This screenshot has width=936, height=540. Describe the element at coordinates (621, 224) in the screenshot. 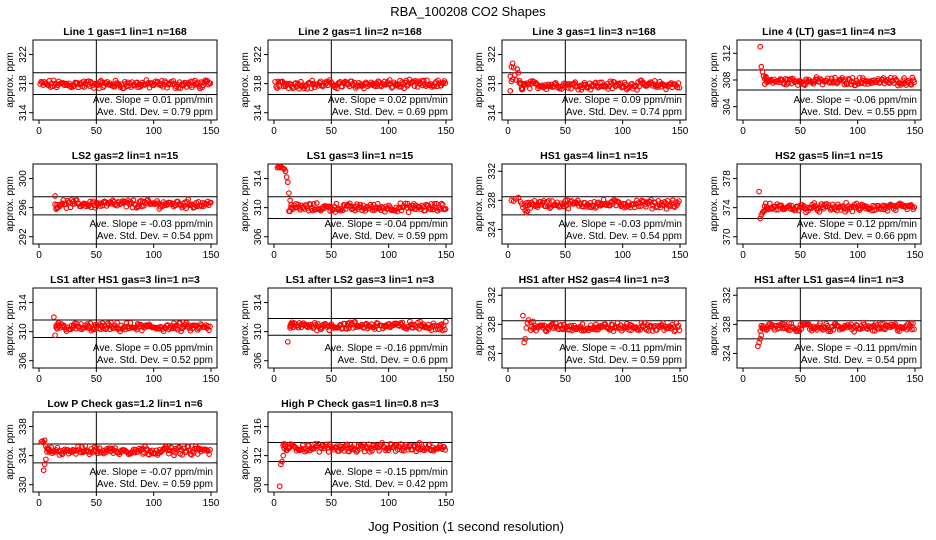

I see `slope-annotation: Ave. Slope = -0.03 ppm/min` at that location.